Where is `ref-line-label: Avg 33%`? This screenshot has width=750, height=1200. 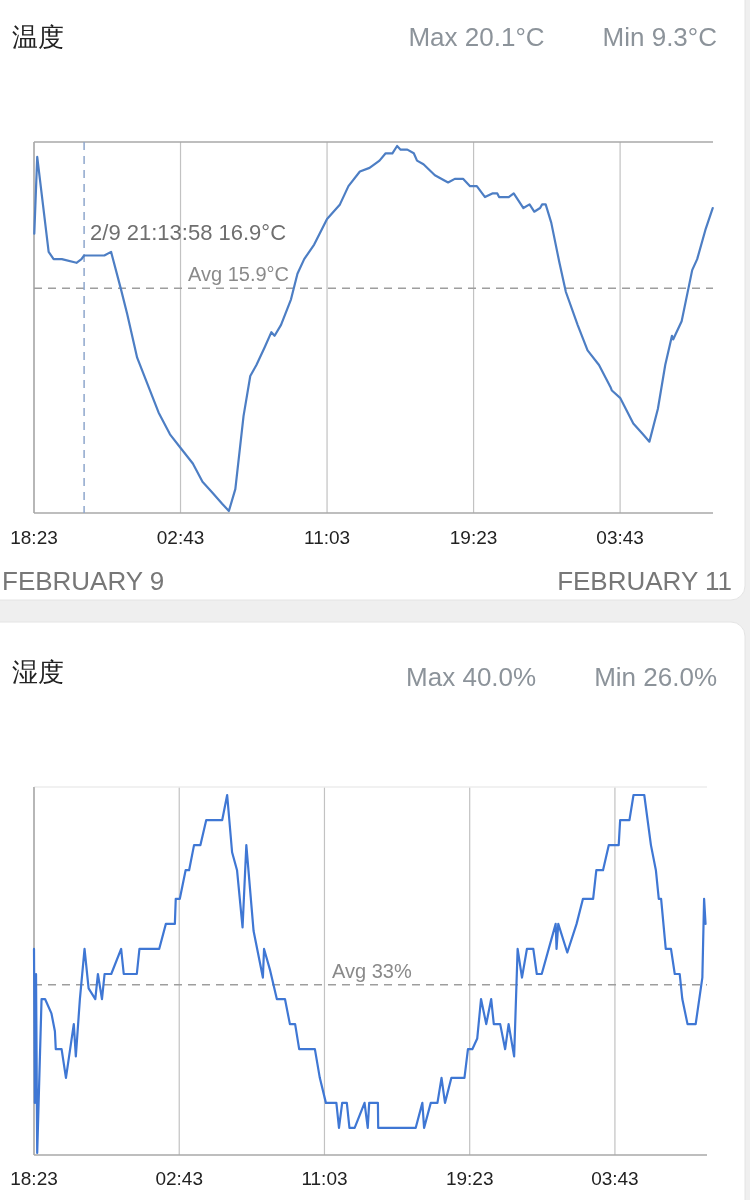
ref-line-label: Avg 33% is located at coordinates (372, 970).